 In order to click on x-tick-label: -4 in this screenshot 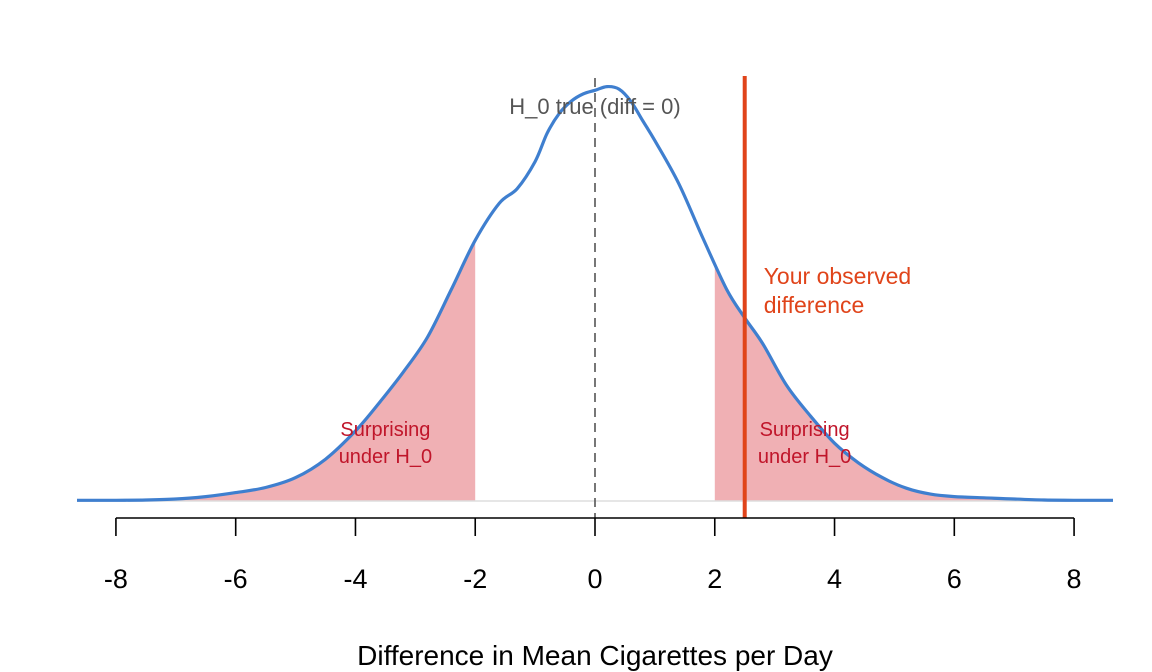, I will do `click(355, 579)`.